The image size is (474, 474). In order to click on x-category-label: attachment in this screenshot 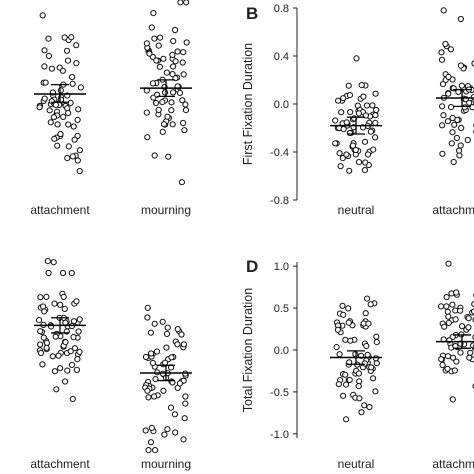, I will do `click(453, 464)`.